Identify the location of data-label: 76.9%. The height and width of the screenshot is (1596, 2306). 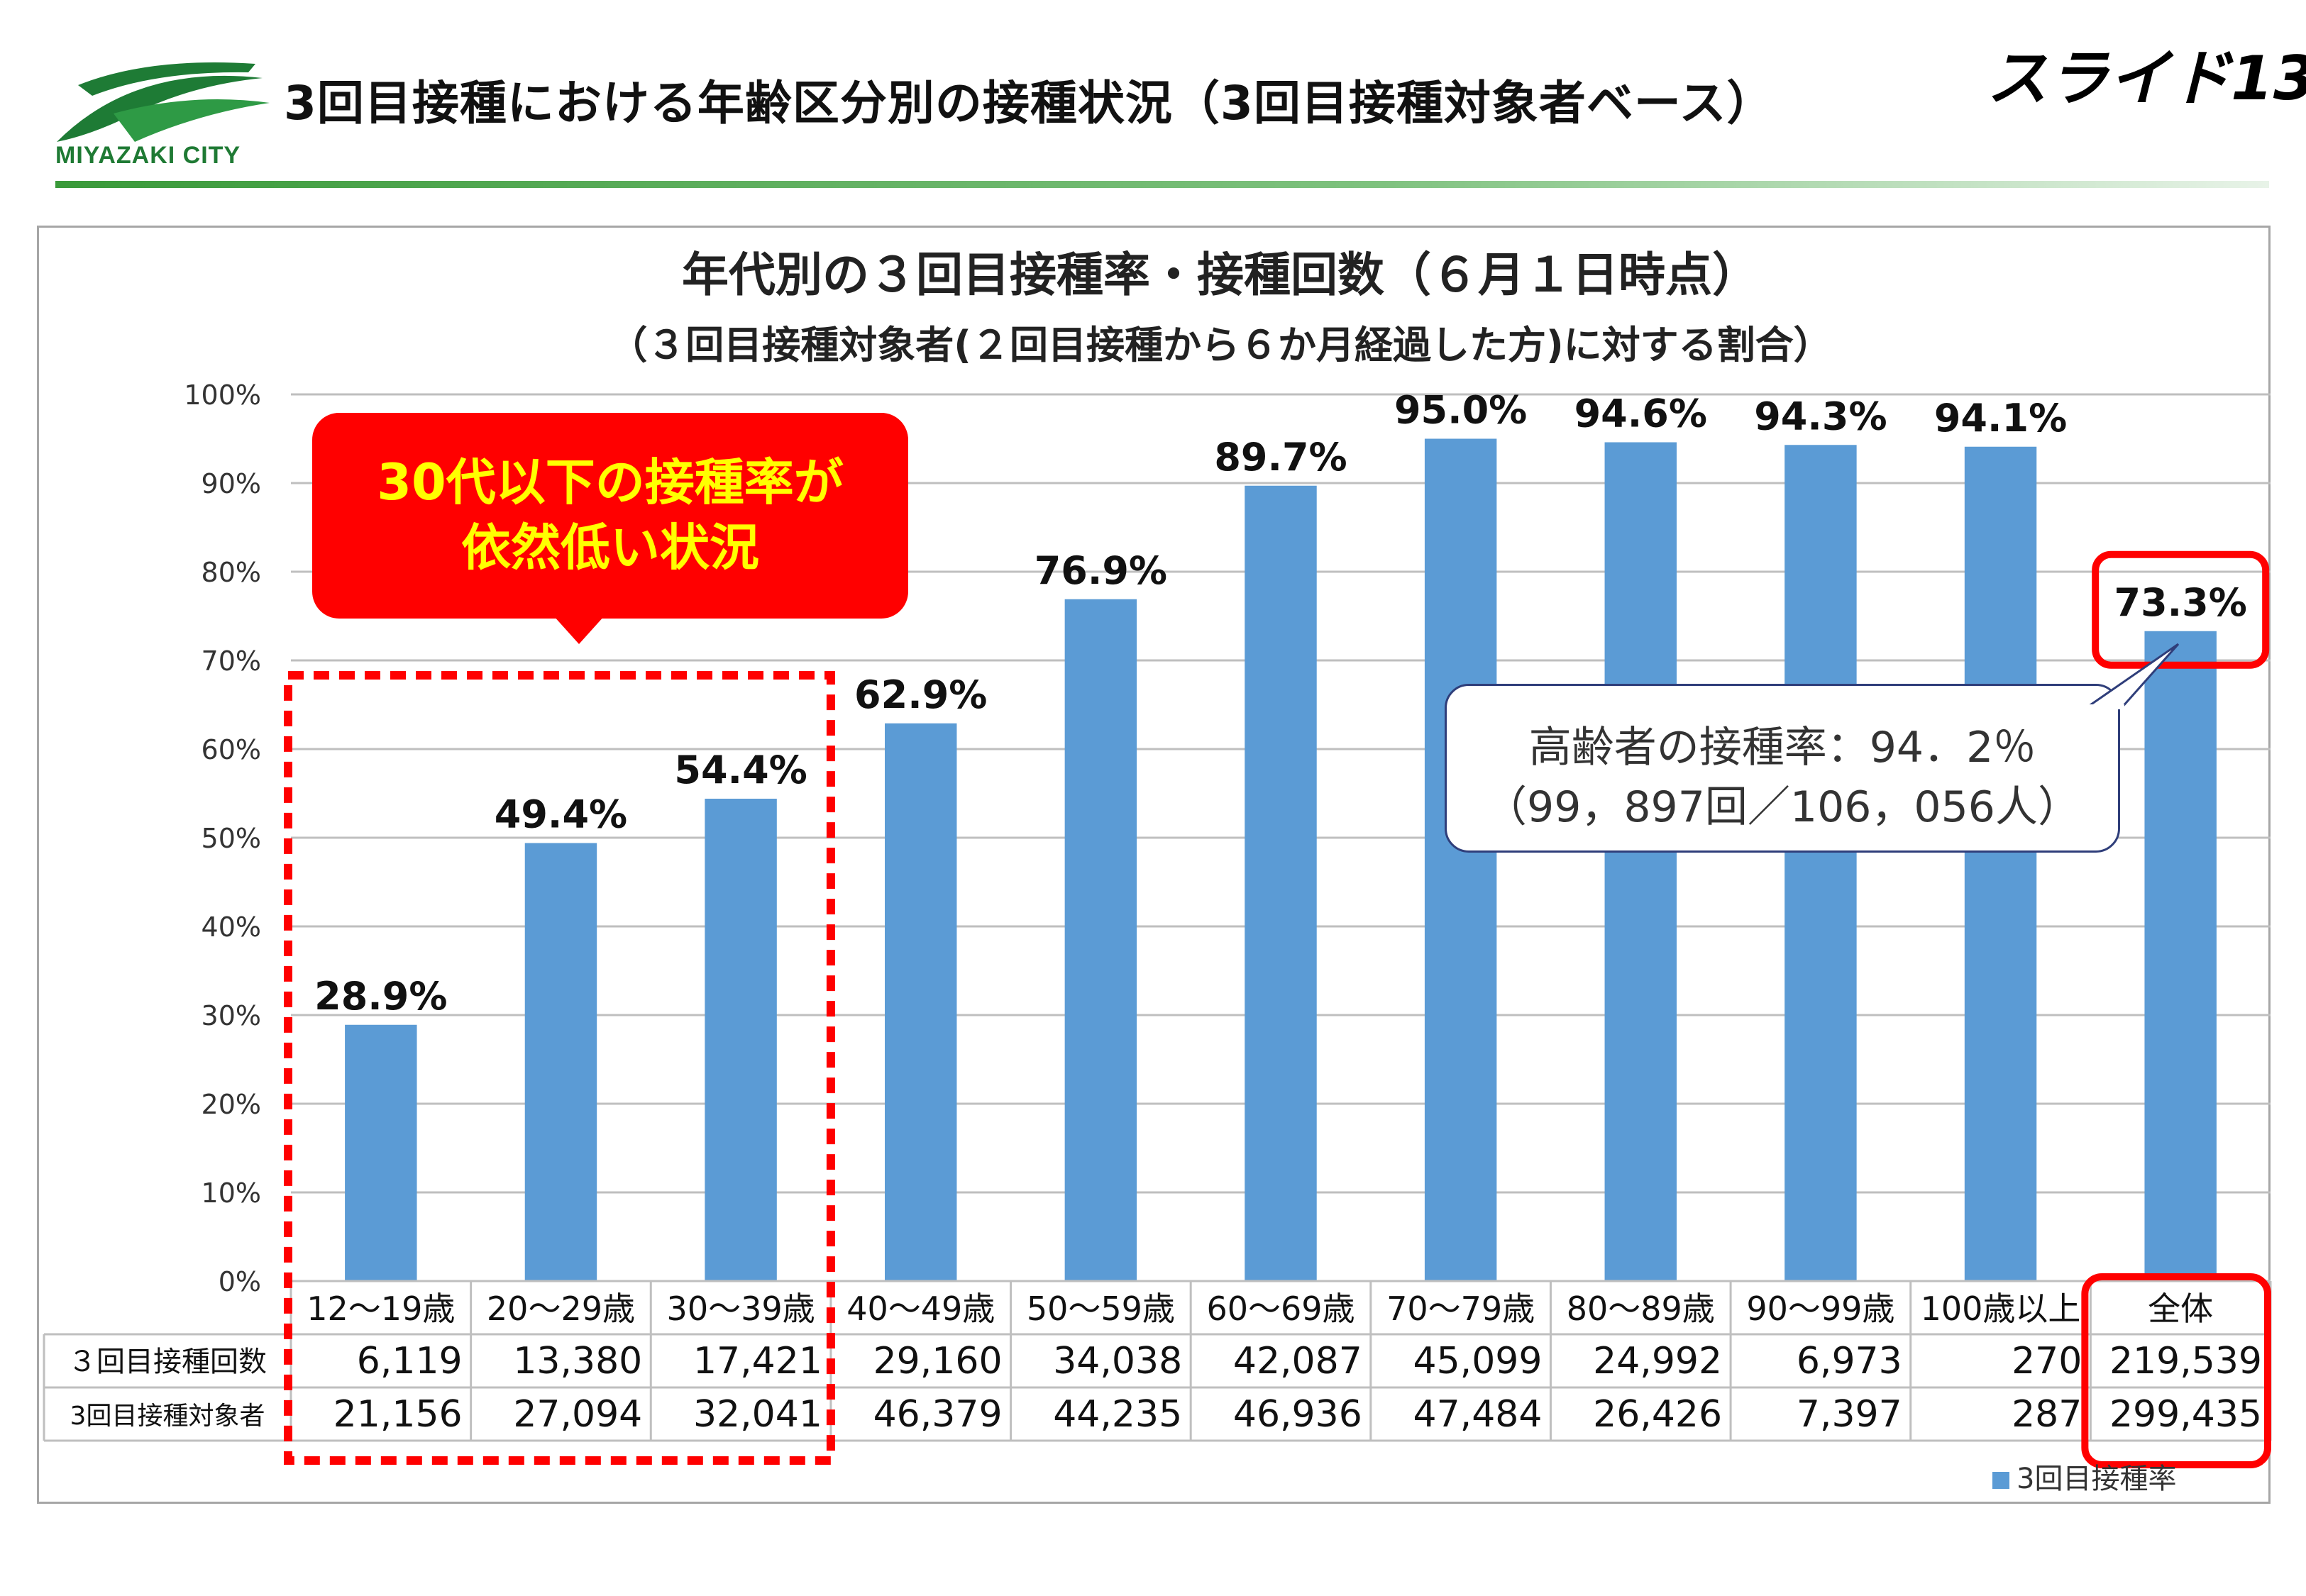
(1101, 570).